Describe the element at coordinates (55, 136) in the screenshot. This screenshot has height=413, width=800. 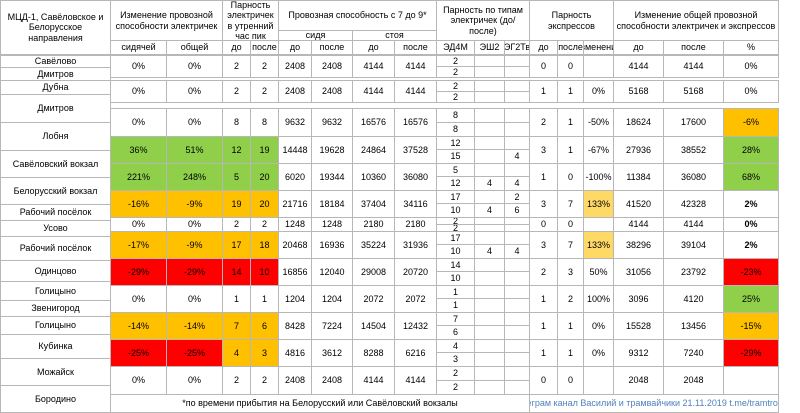
I see `station-label: Лобня` at that location.